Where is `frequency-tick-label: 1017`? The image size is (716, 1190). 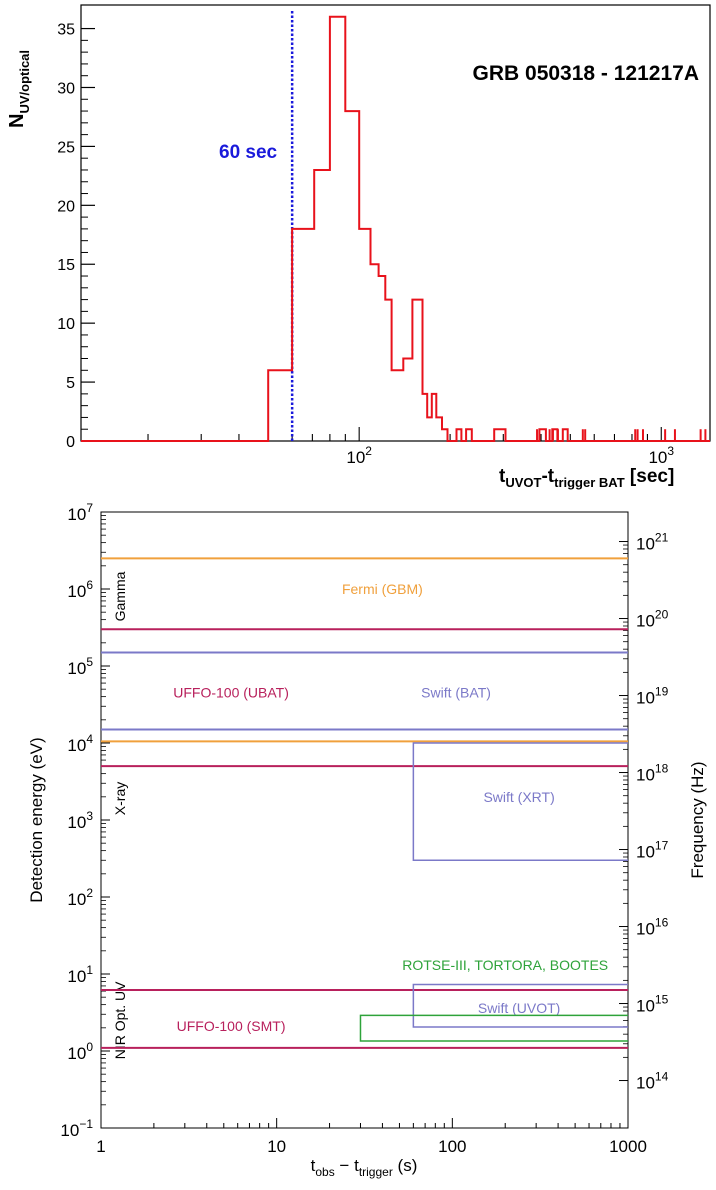 frequency-tick-label: 1017 is located at coordinates (652, 850).